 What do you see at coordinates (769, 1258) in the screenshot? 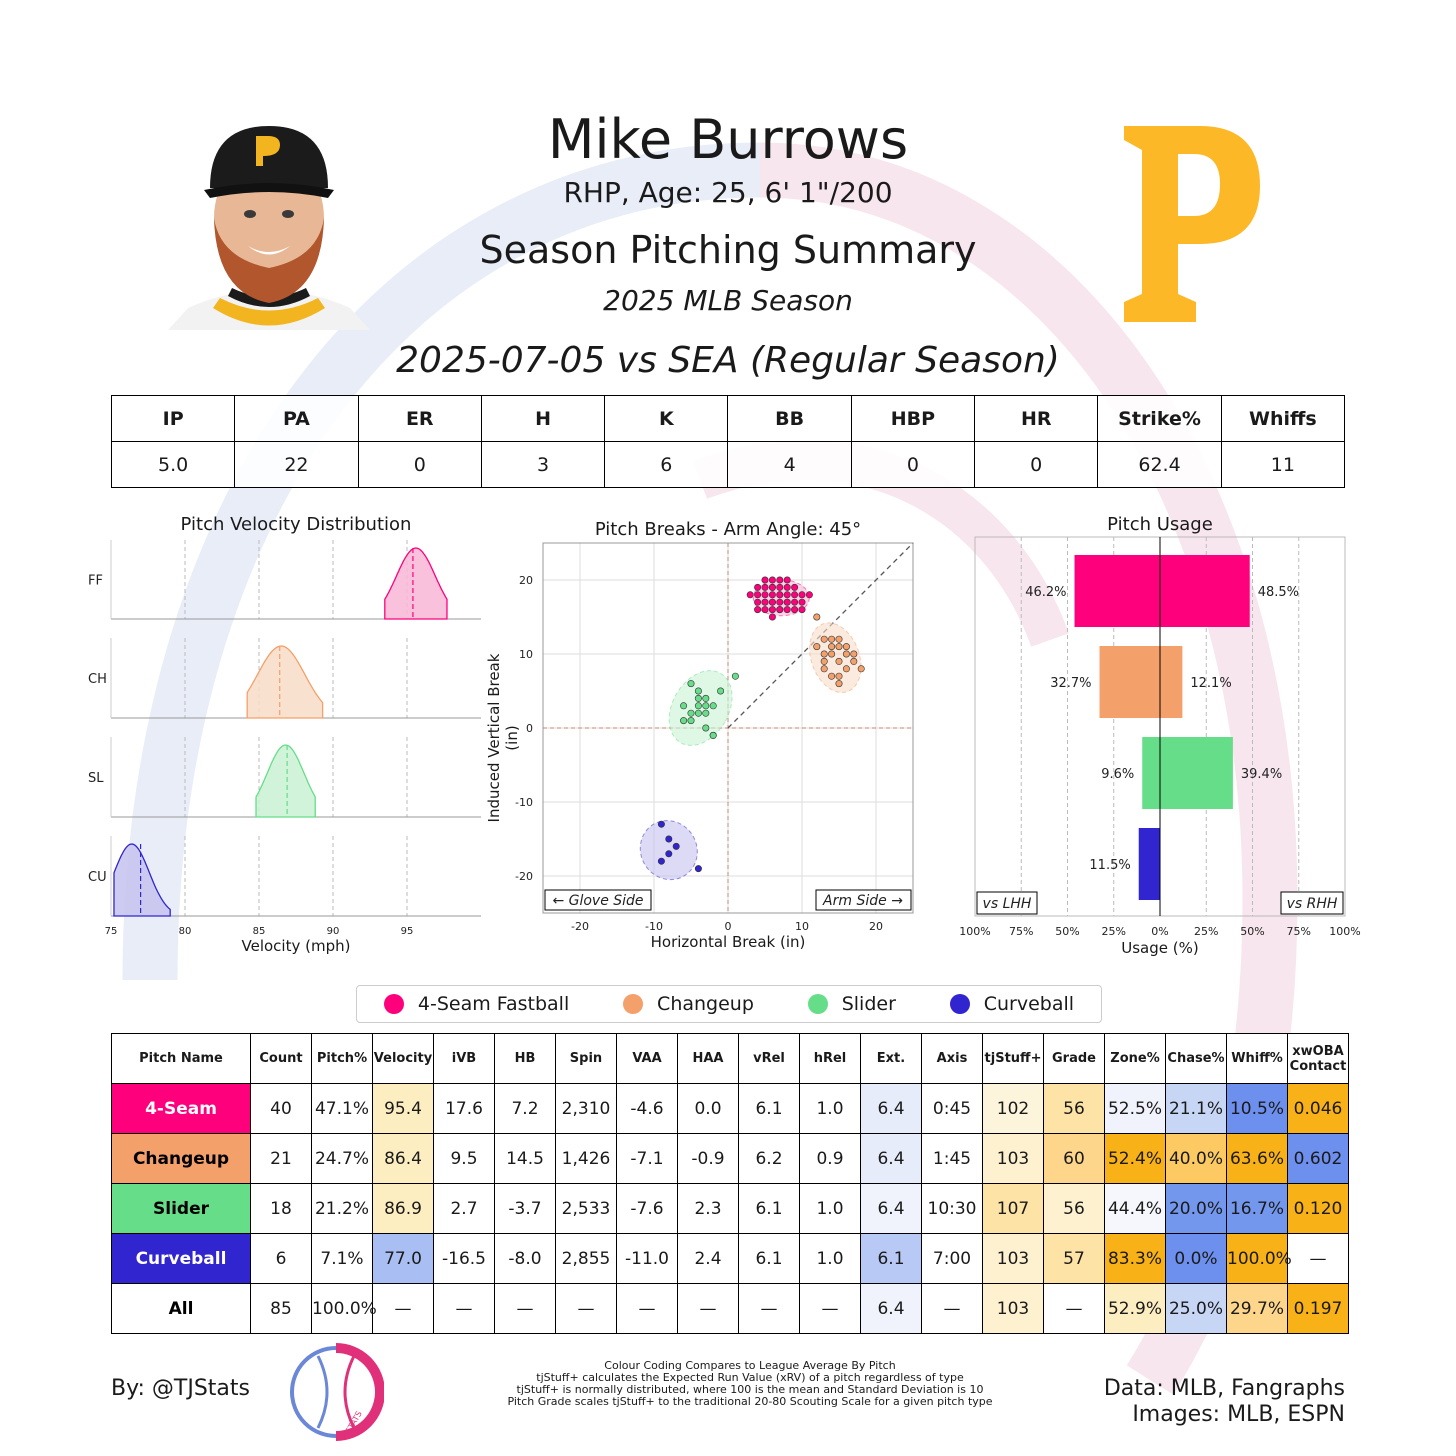
I see `metric-cell: 6.1` at bounding box center [769, 1258].